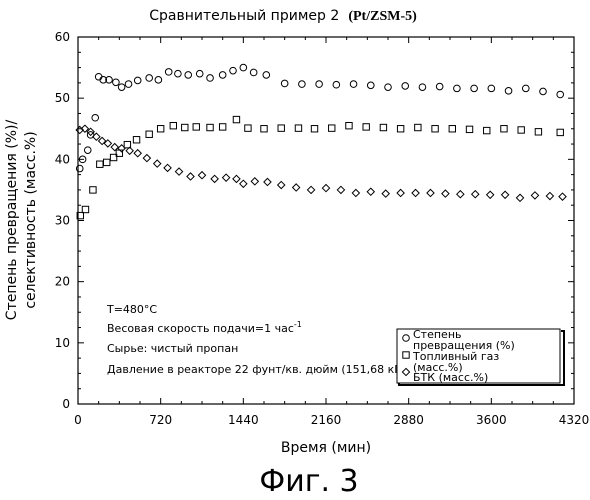  What do you see at coordinates (326, 448) in the screenshot?
I see `x-axis-label: Время (мин)` at bounding box center [326, 448].